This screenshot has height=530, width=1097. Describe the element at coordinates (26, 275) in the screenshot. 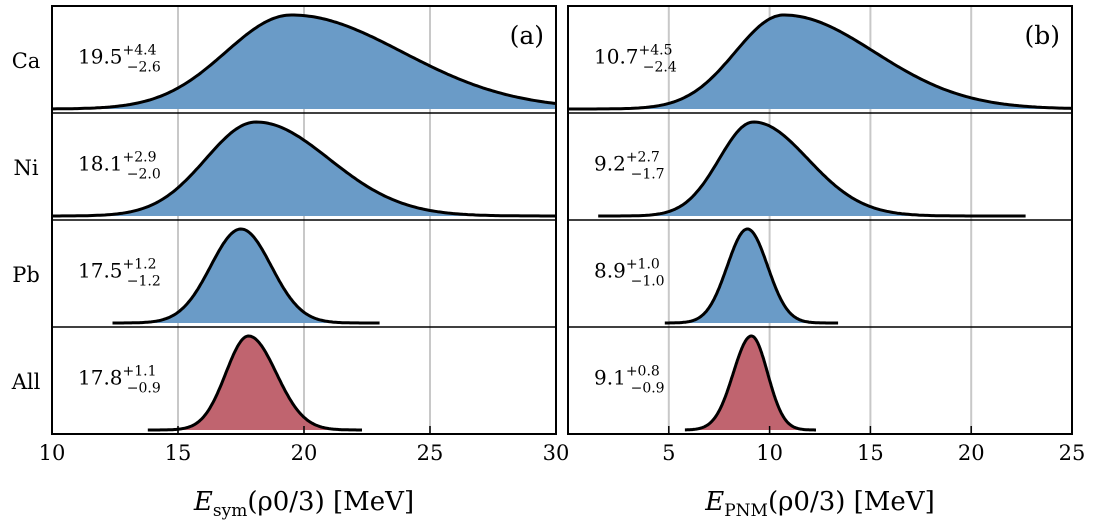

I see `row-label-pb: Pb` at that location.